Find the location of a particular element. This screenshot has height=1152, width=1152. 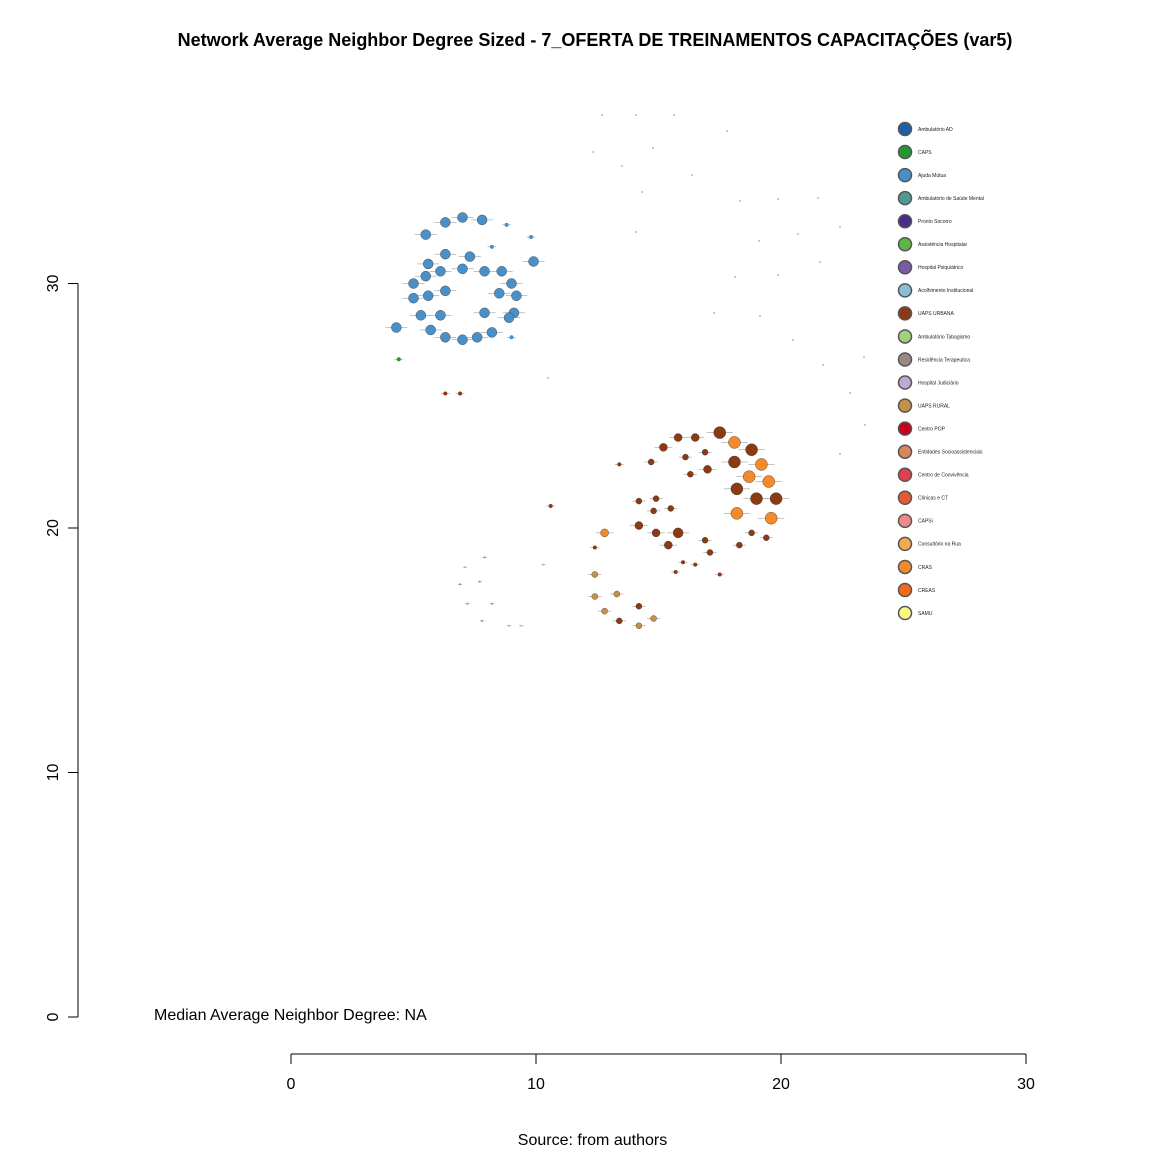

y-tick-label: 10 is located at coordinates (53, 773).